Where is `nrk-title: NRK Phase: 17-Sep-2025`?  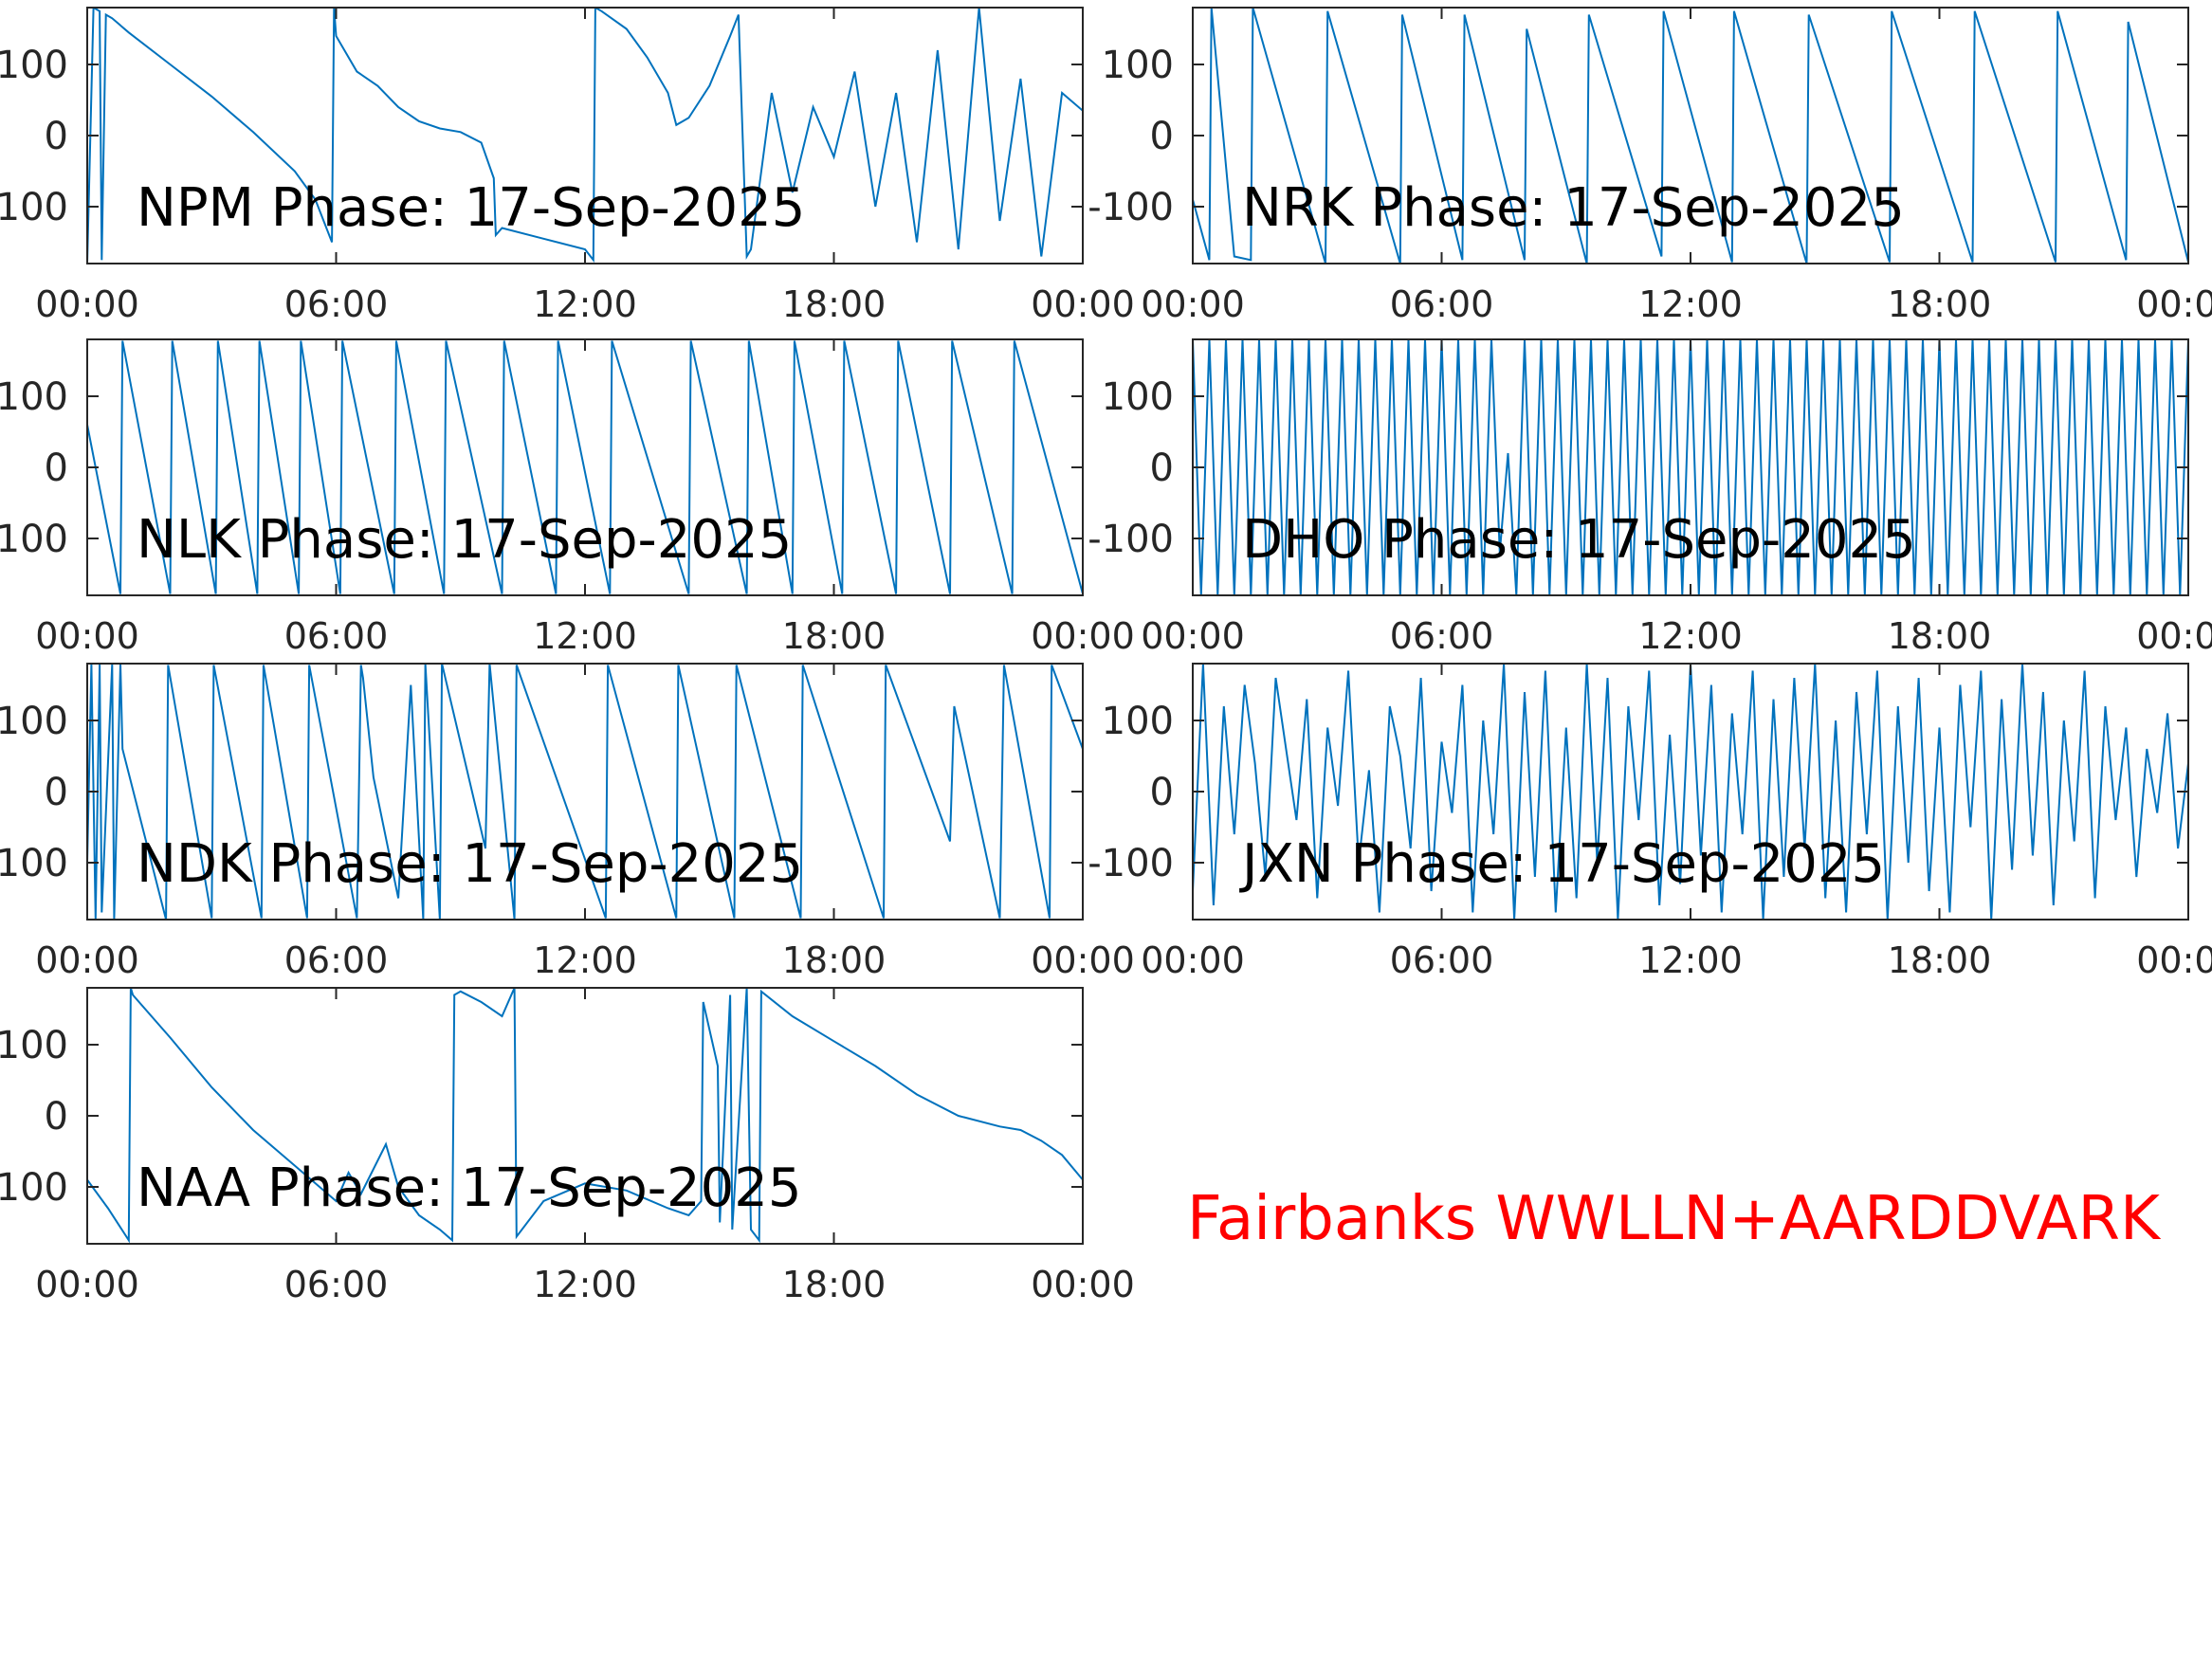
nrk-title: NRK Phase: 17-Sep-2025 is located at coordinates (1573, 208).